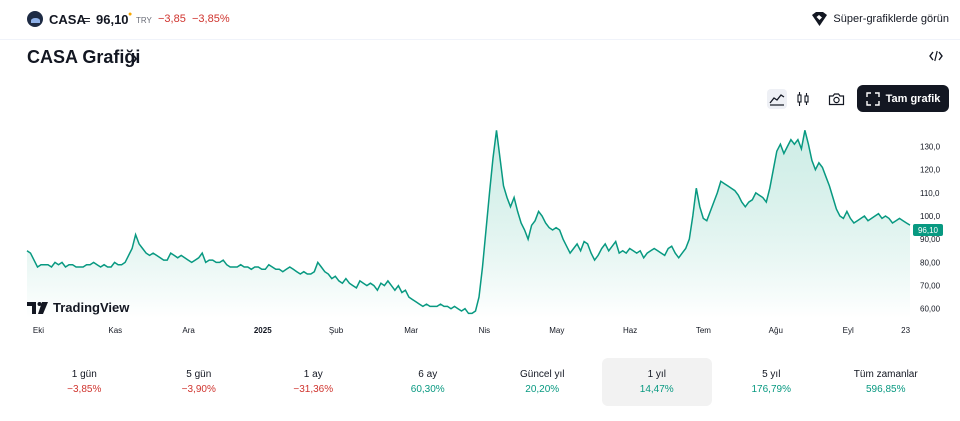 Image resolution: width=960 pixels, height=421 pixels. What do you see at coordinates (885, 374) in the screenshot?
I see `period-label: Tüm zamanlar` at bounding box center [885, 374].